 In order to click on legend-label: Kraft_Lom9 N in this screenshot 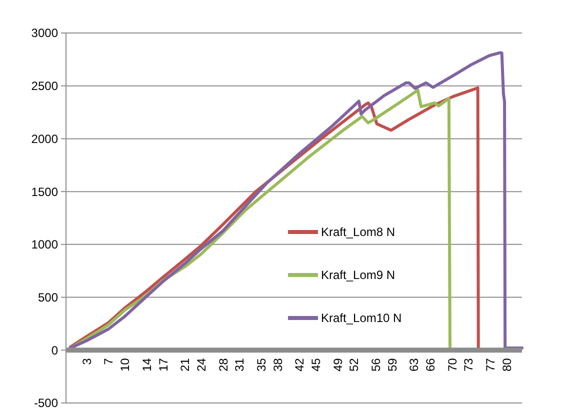, I will do `click(358, 275)`.